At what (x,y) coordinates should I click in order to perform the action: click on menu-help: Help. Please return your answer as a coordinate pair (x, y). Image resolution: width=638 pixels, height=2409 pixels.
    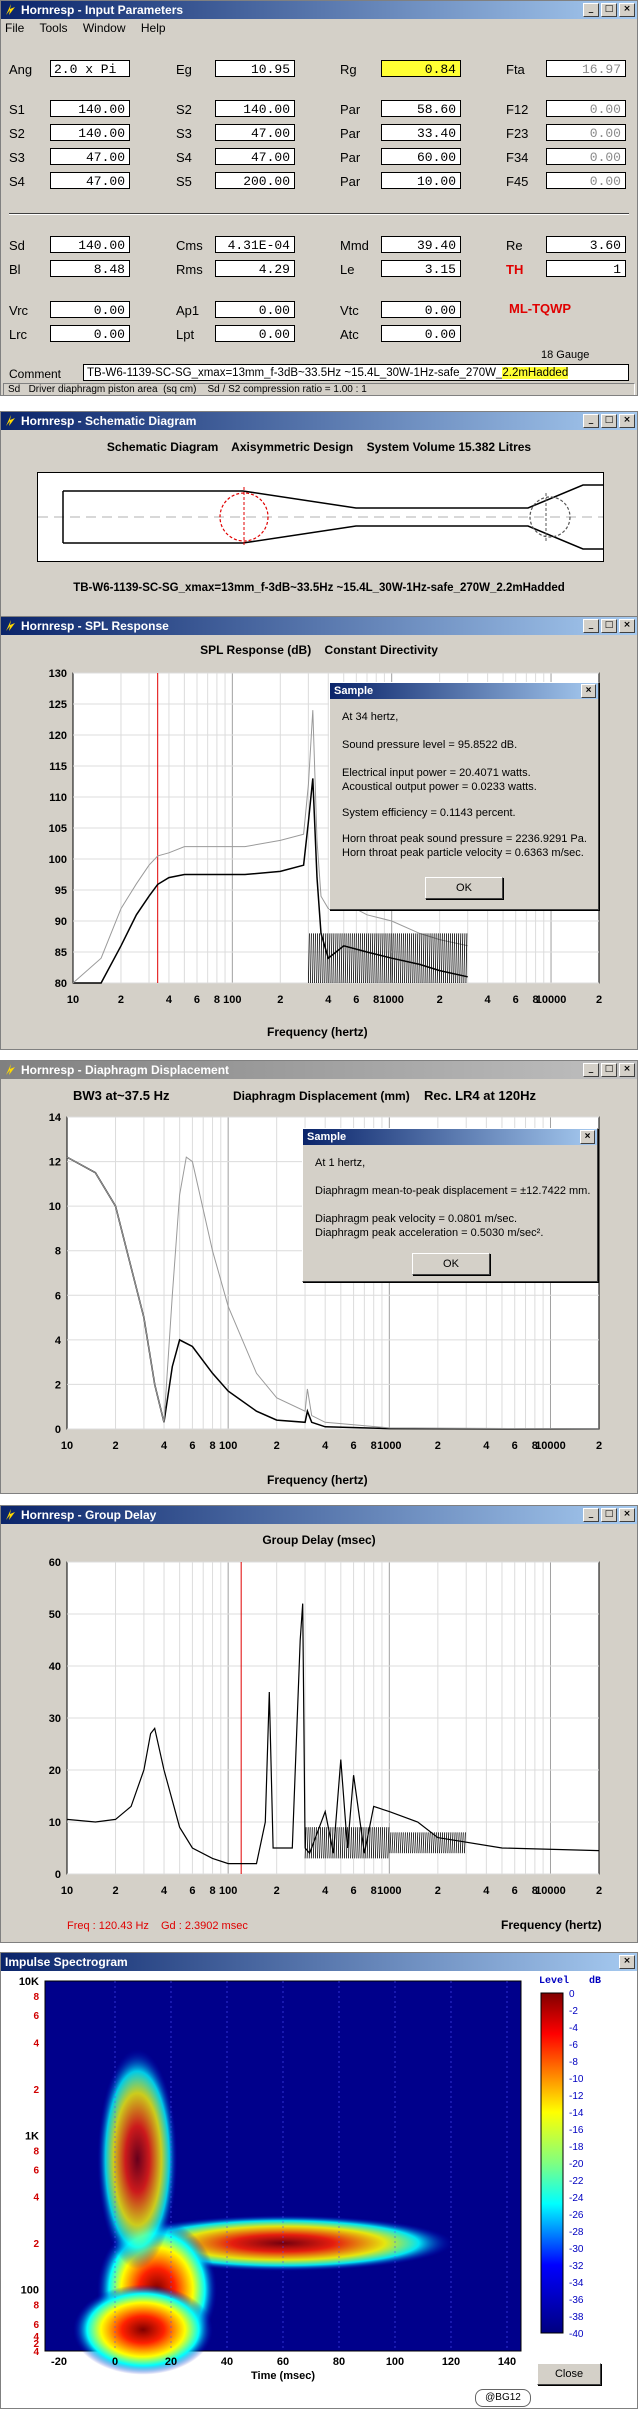
    Looking at the image, I should click on (153, 28).